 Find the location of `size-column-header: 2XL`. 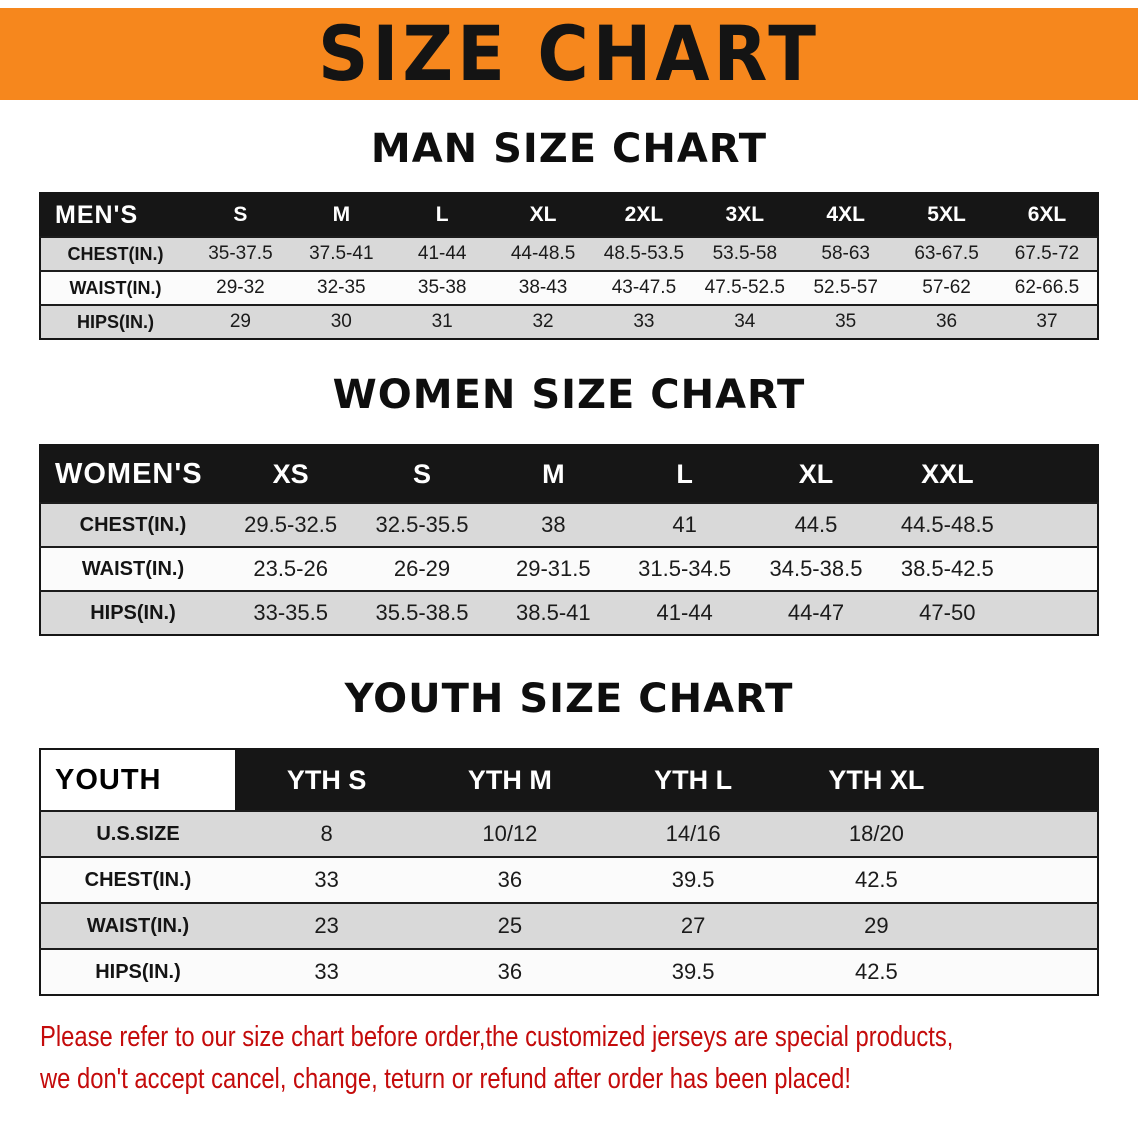

size-column-header: 2XL is located at coordinates (644, 214).